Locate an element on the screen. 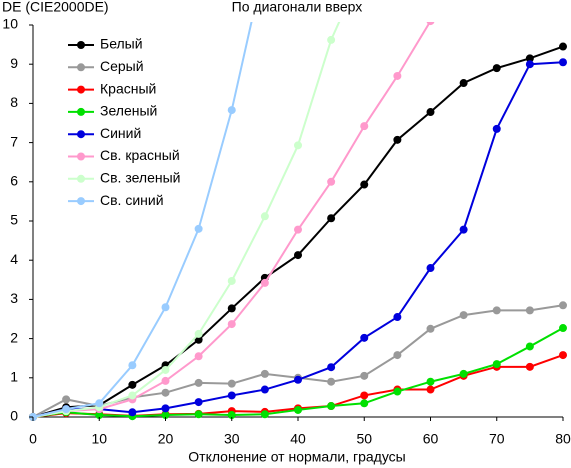 This screenshot has width=571, height=468. chart-title: По диагонали вверх is located at coordinates (297, 7).